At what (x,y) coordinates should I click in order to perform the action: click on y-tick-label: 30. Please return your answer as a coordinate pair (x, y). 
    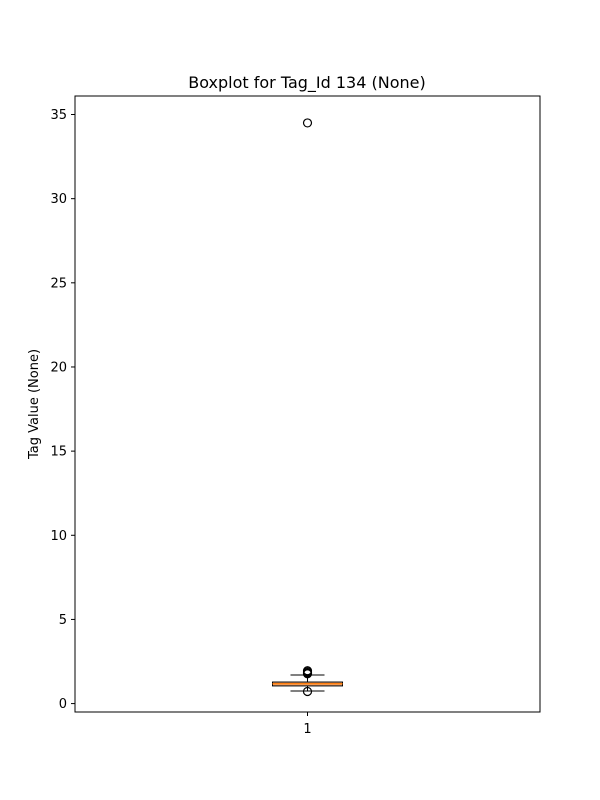
    Looking at the image, I should click on (58, 199).